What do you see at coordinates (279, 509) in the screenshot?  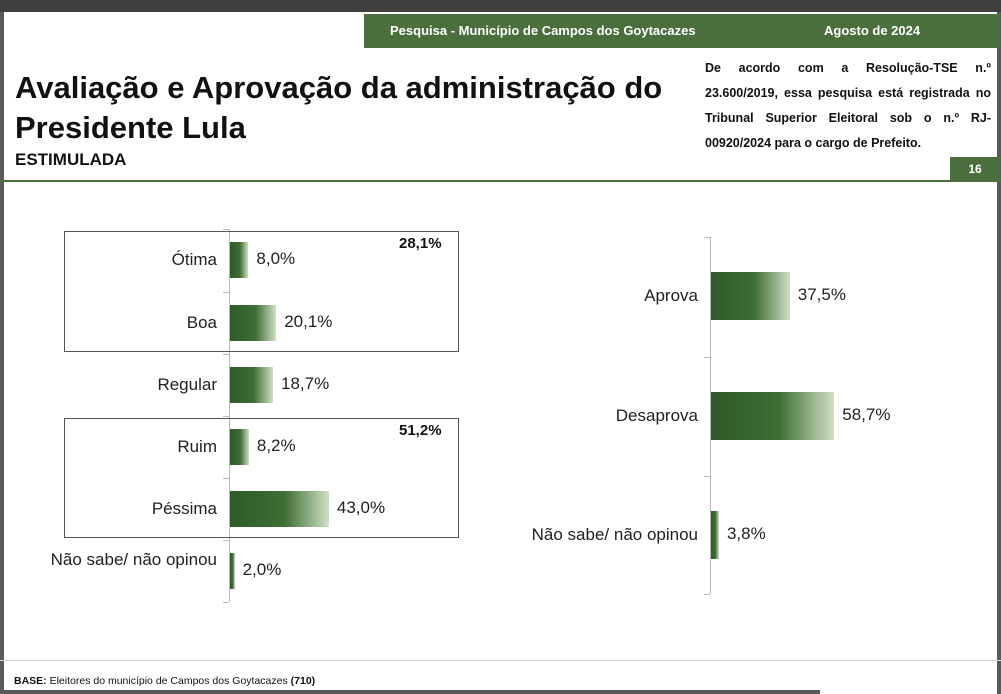 I see `bar-pessima` at bounding box center [279, 509].